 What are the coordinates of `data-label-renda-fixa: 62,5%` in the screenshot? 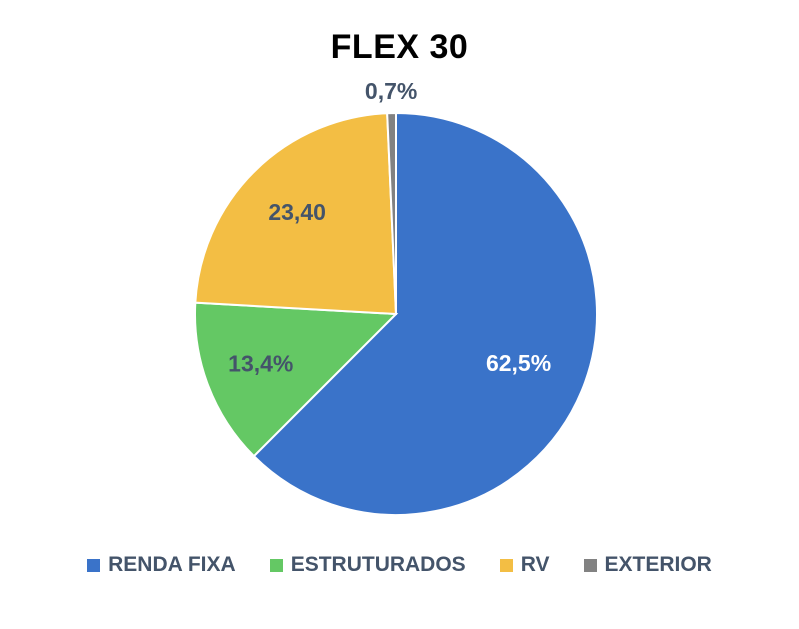 It's located at (518, 363).